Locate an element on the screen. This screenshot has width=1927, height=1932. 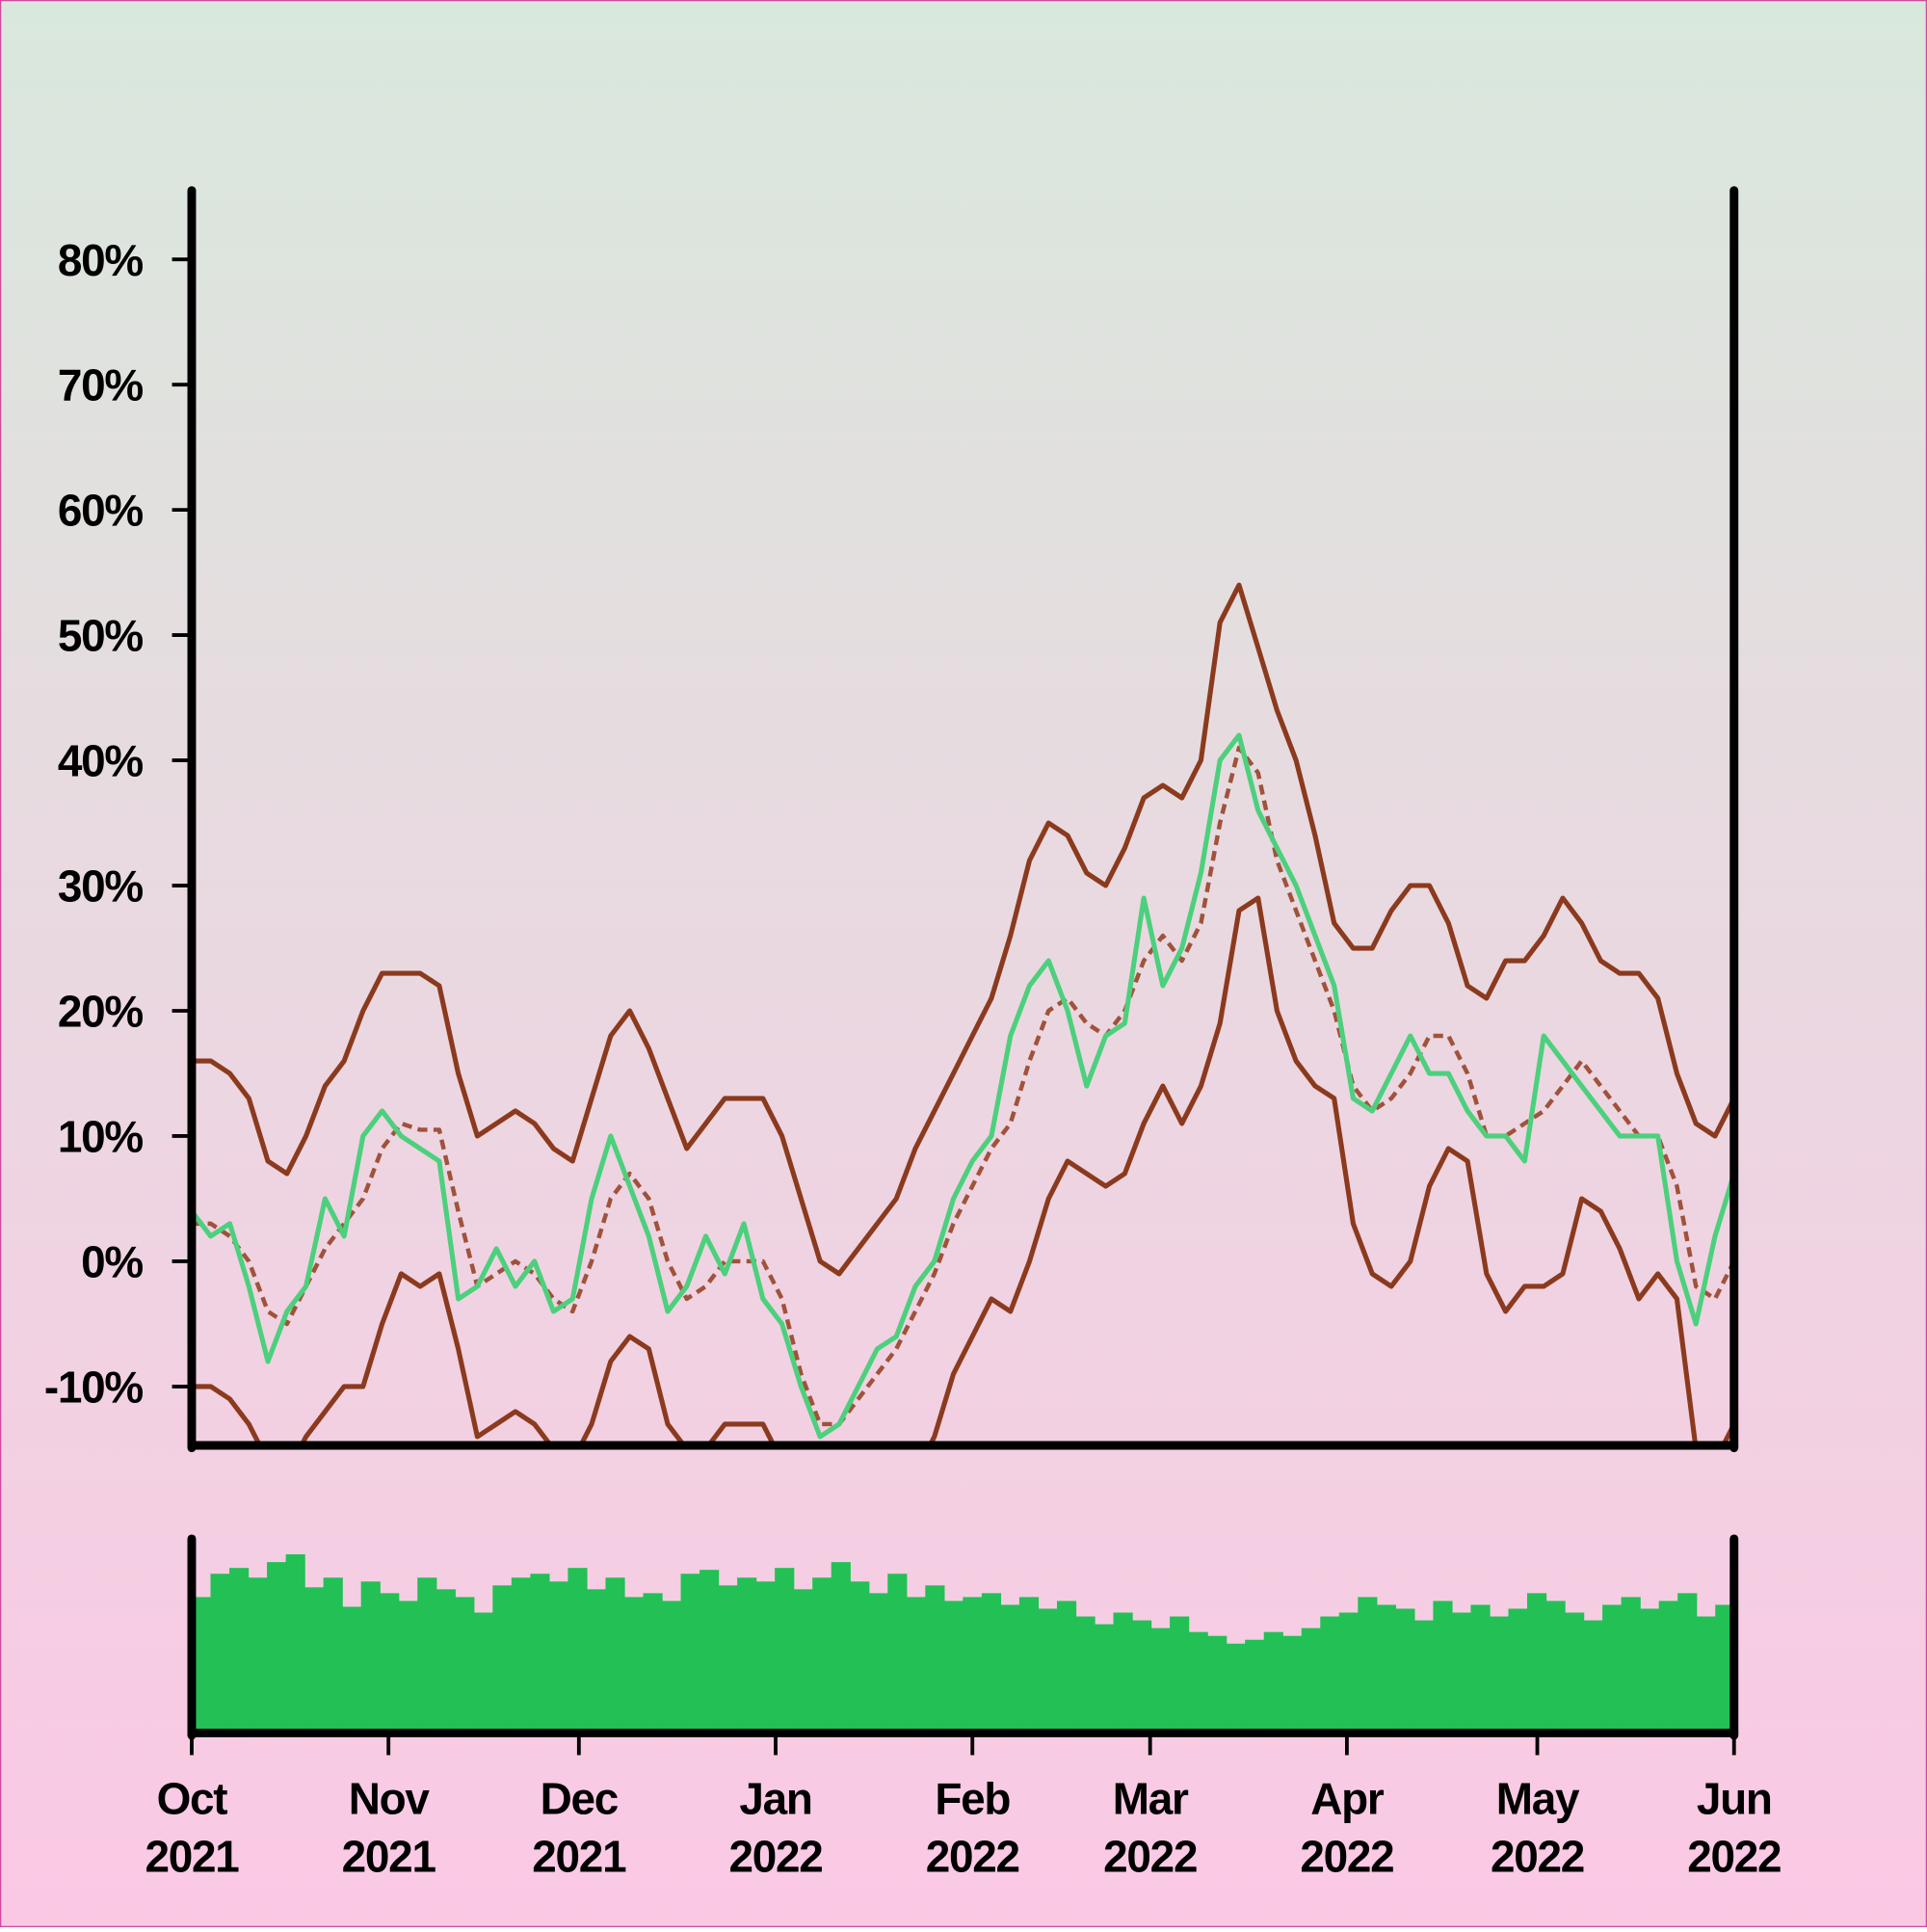
x-tick-label: Jan 2022 is located at coordinates (776, 1828).